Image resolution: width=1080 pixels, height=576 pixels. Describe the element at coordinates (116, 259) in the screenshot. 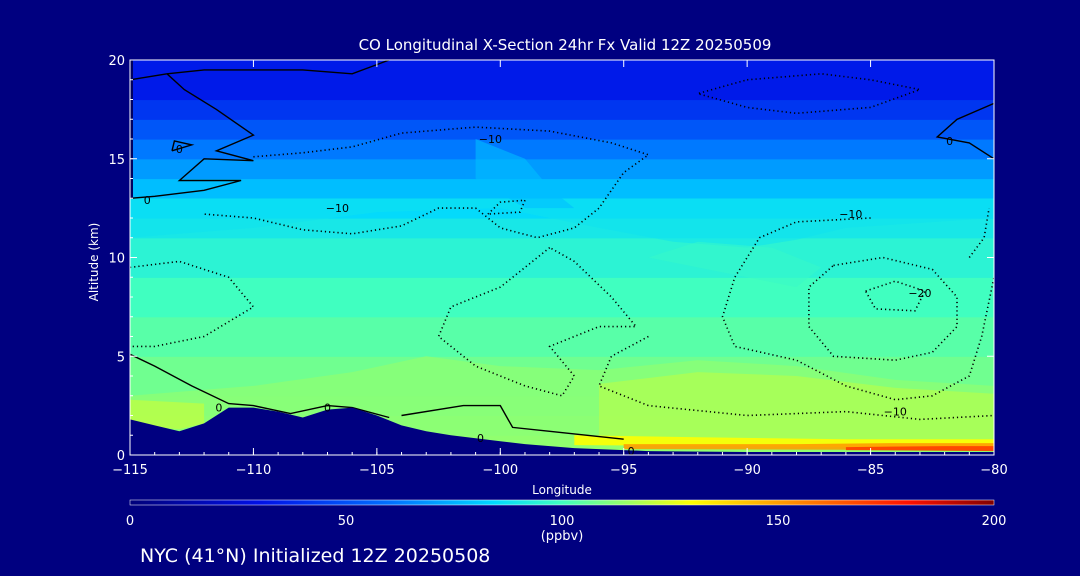

I see `y-tick-label: 10` at that location.